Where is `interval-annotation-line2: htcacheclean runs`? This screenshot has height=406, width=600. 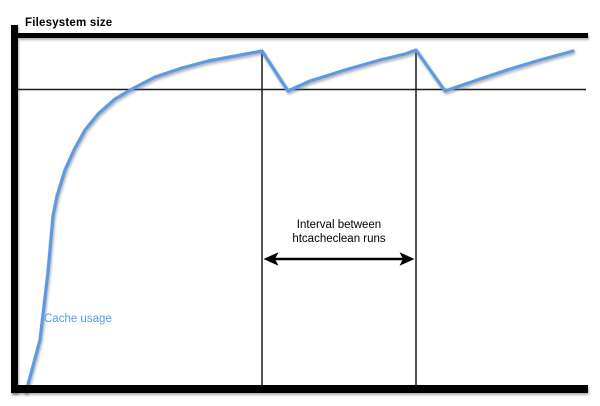 interval-annotation-line2: htcacheclean runs is located at coordinates (339, 239).